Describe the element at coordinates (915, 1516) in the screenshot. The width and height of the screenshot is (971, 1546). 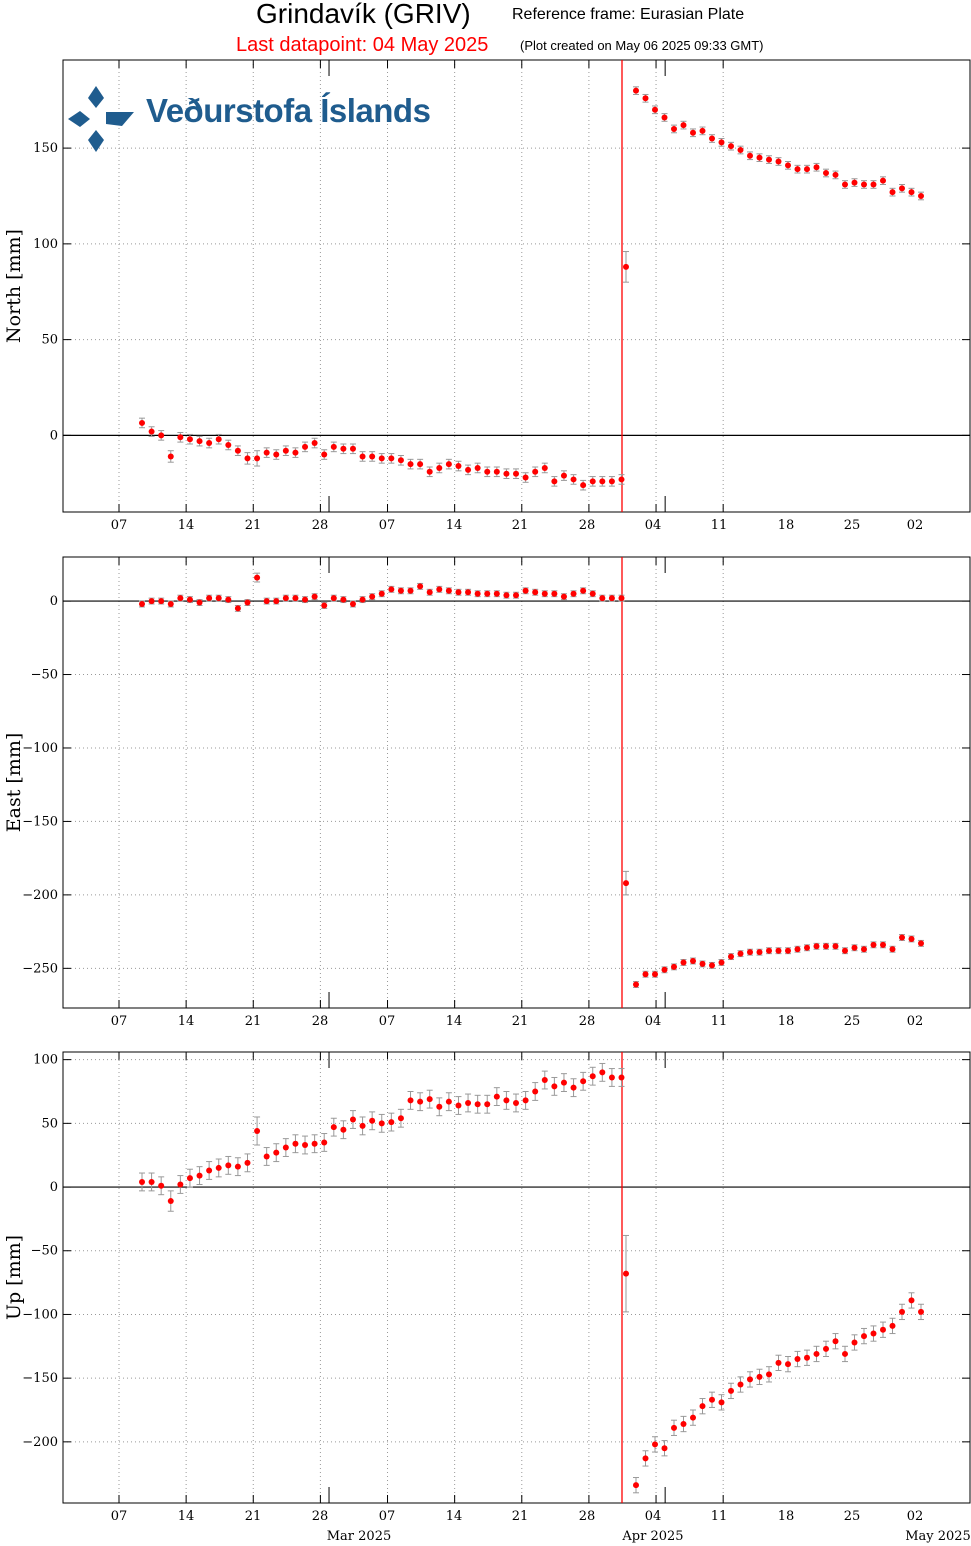
I see `x-tick-label: 02` at that location.